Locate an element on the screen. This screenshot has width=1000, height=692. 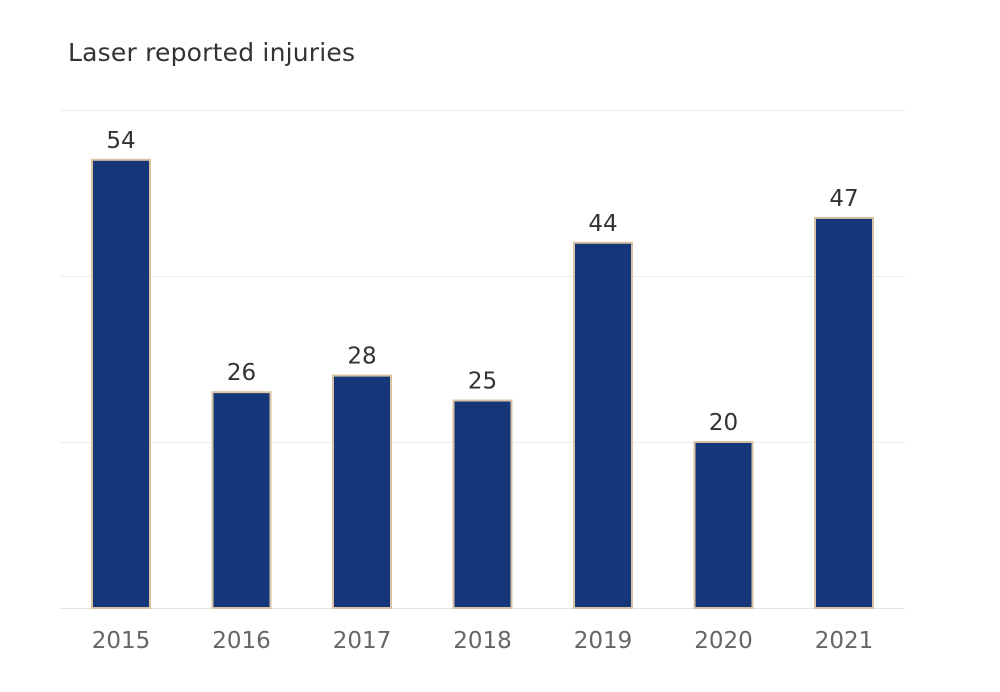
value-label-2015: 54 is located at coordinates (120, 141).